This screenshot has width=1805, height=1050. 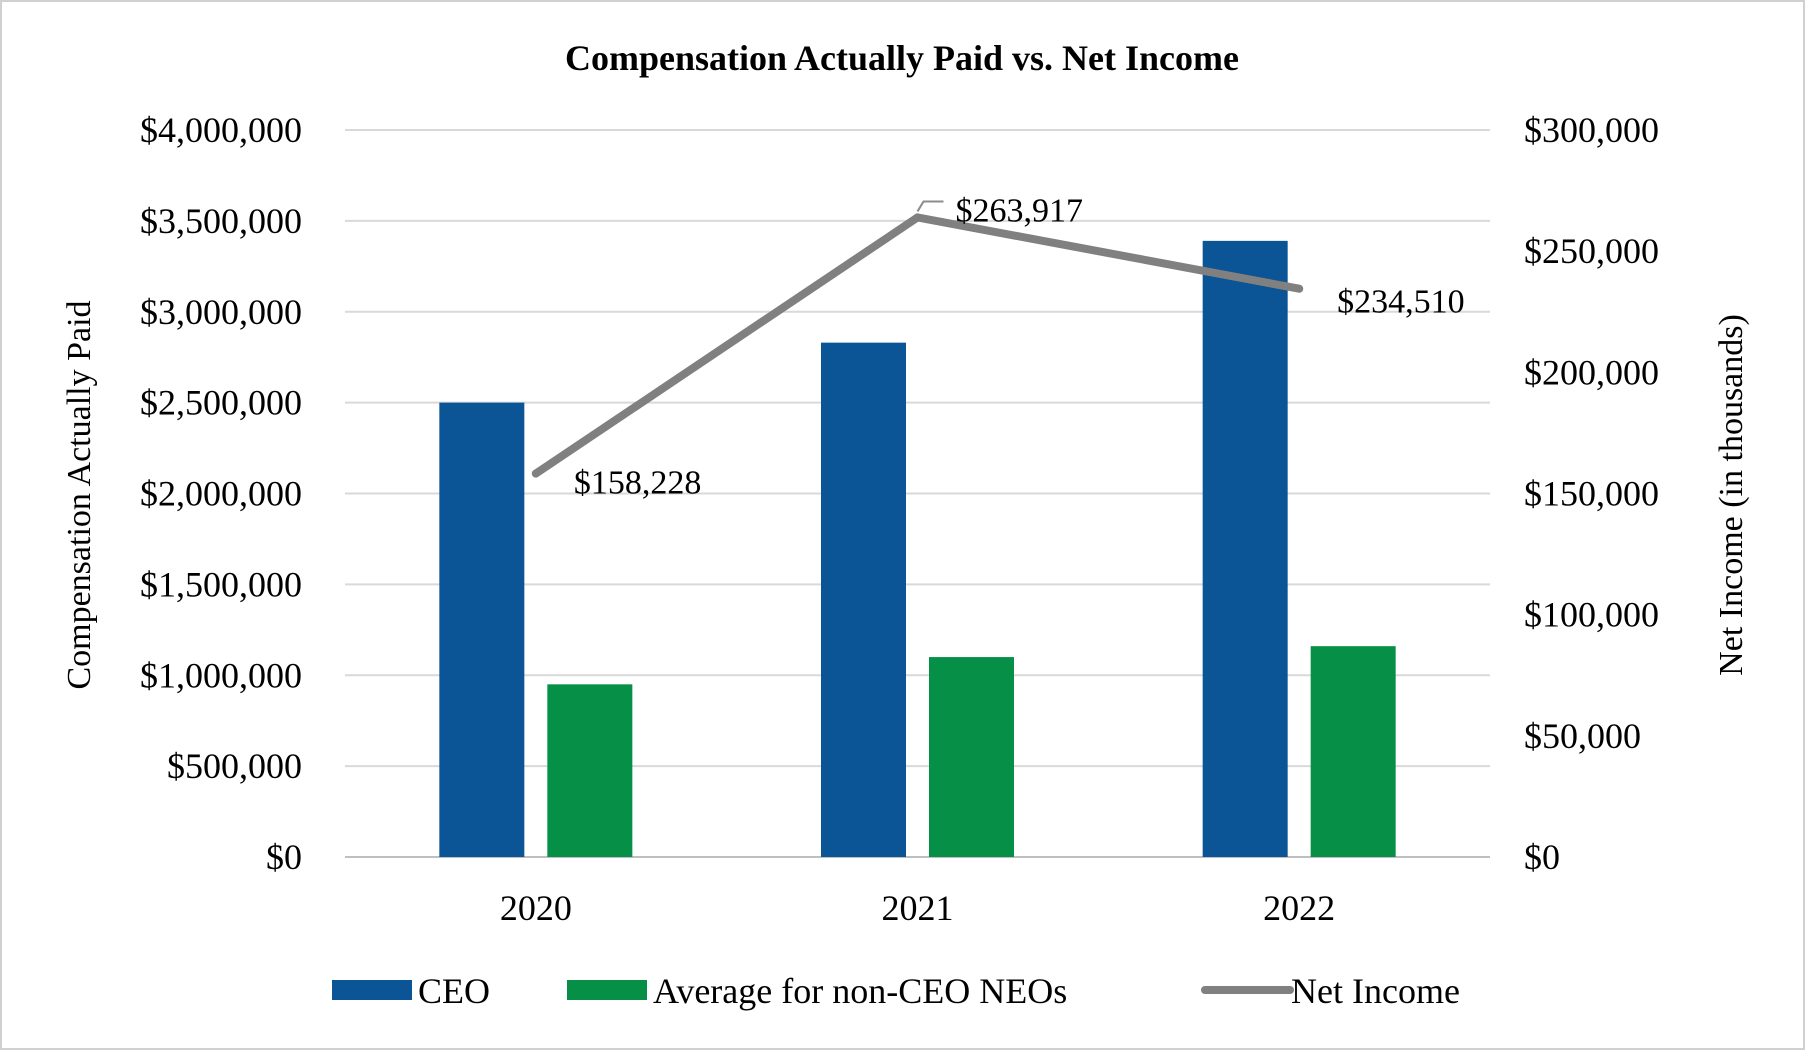 What do you see at coordinates (863, 600) in the screenshot?
I see `bar-ceo-2021` at bounding box center [863, 600].